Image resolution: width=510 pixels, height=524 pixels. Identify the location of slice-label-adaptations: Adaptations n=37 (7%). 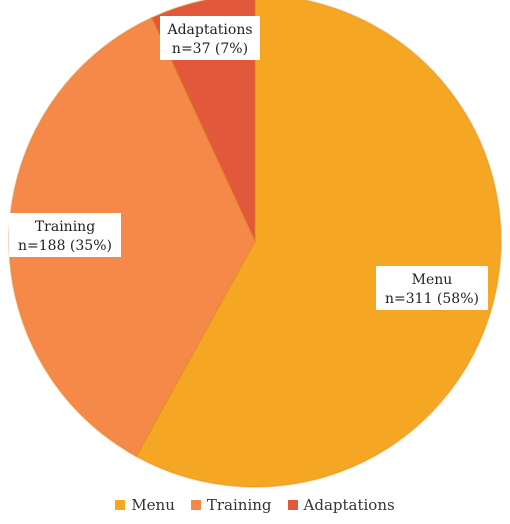
(210, 38).